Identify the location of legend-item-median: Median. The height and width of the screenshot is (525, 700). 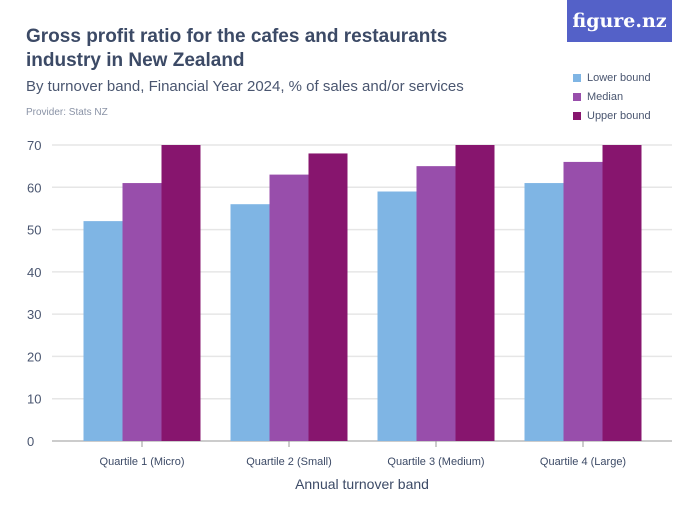
(612, 96).